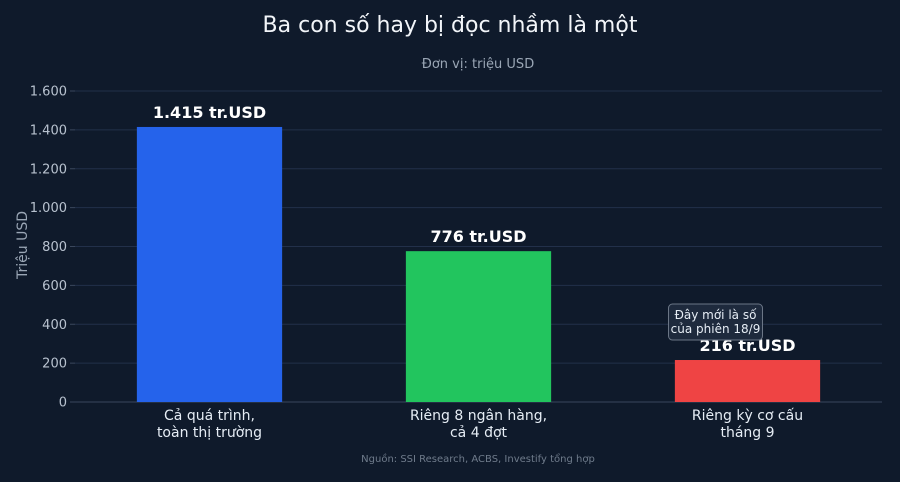 The width and height of the screenshot is (900, 482). I want to click on y-tick-label: 0, so click(63, 403).